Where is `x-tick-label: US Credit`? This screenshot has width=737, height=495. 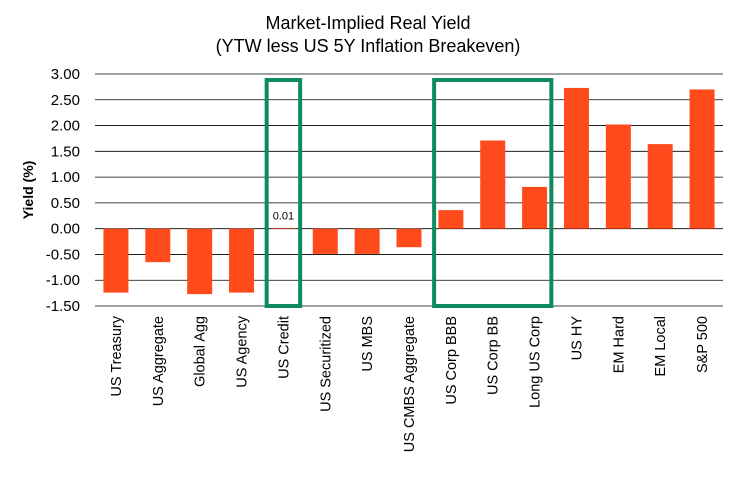 x-tick-label: US Credit is located at coordinates (284, 347).